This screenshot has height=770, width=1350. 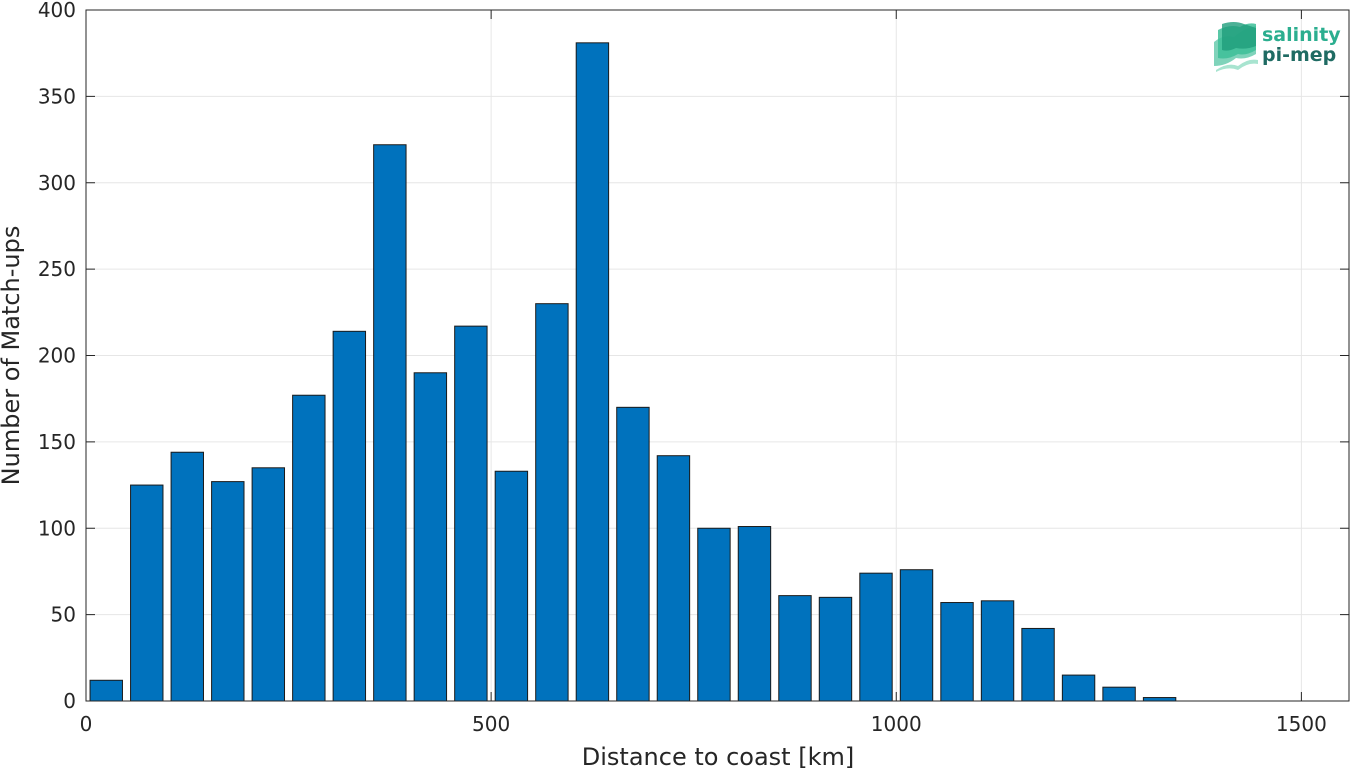 What do you see at coordinates (57, 269) in the screenshot?
I see `y-tick-label: 250` at bounding box center [57, 269].